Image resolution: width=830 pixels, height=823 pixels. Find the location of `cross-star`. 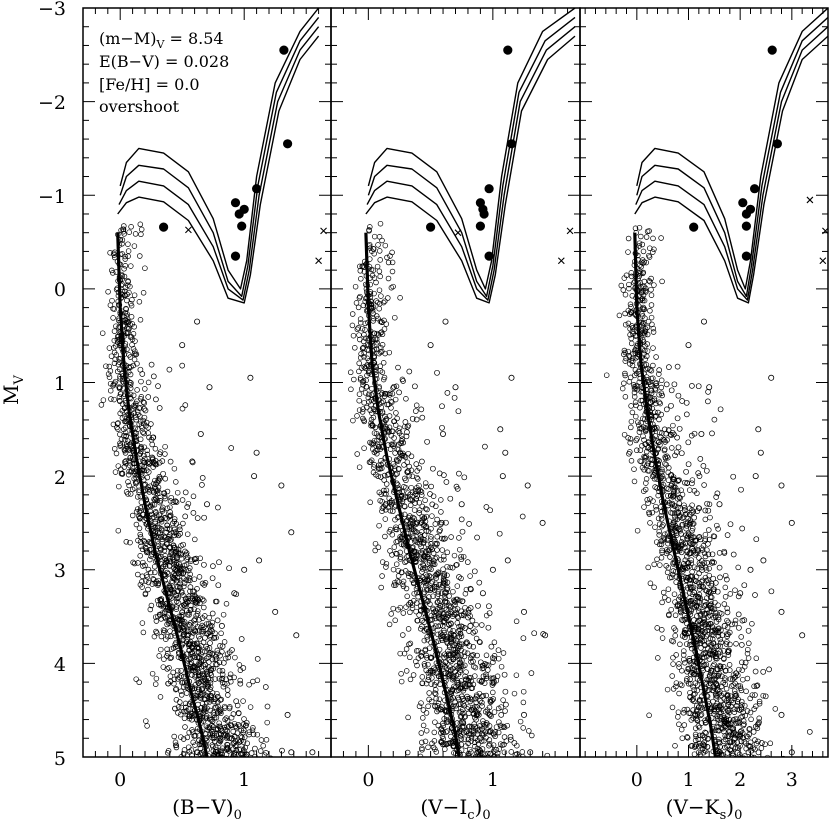

cross-star is located at coordinates (318, 261).